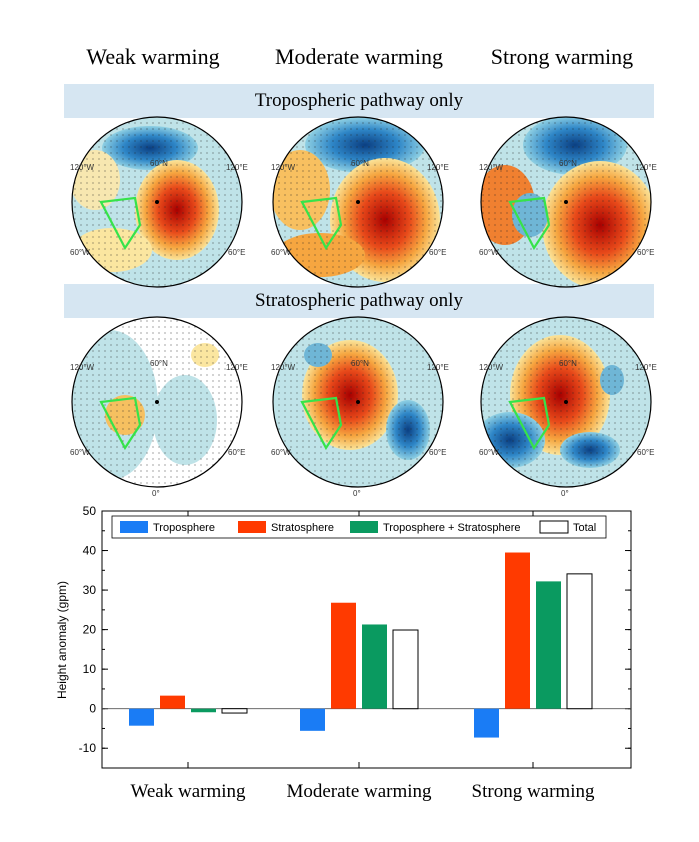 The width and height of the screenshot is (699, 842). I want to click on category-label: Weak warming, so click(188, 791).